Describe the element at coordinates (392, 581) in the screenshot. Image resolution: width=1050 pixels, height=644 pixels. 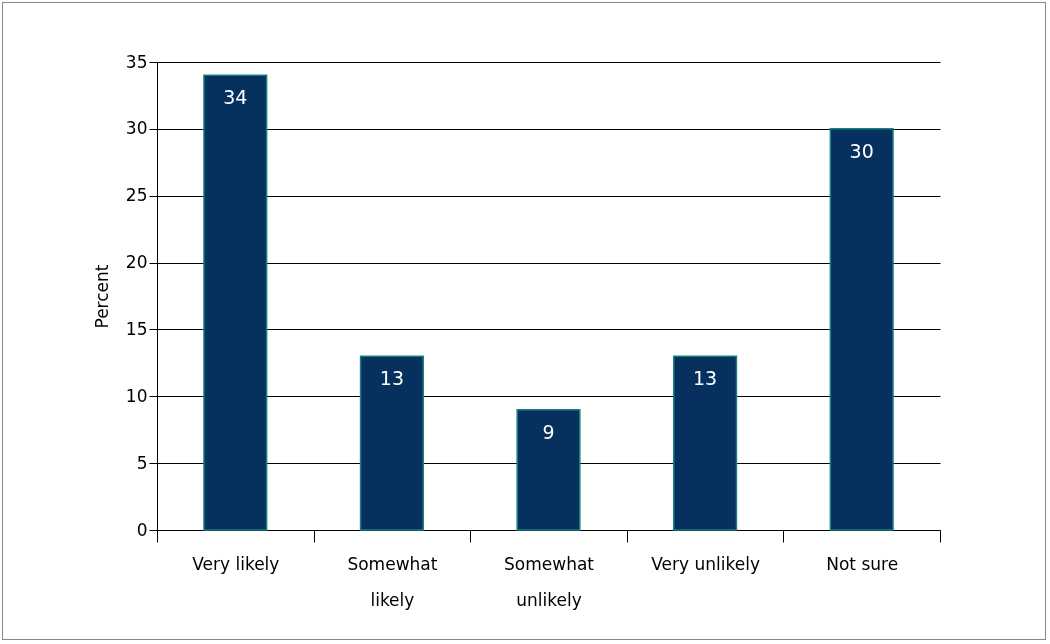
I see `x-tick-label: Somewhat likely` at that location.